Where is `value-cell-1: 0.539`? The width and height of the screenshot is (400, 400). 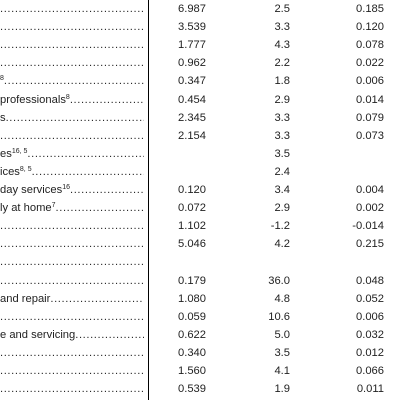 value-cell-1: 0.539 is located at coordinates (192, 389).